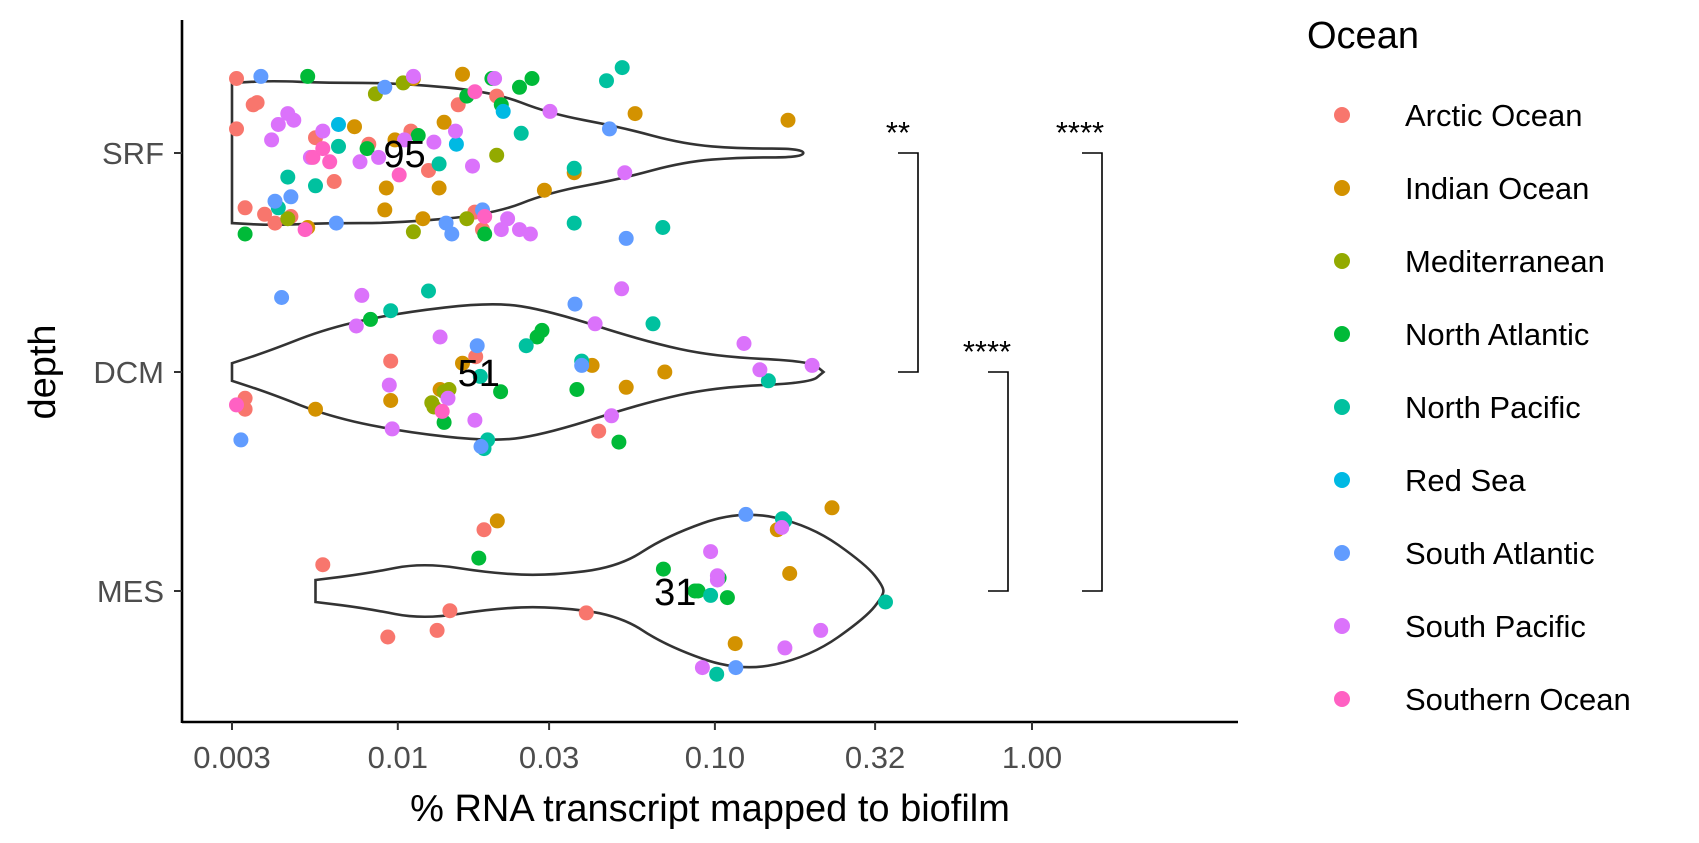 The width and height of the screenshot is (1699, 843). What do you see at coordinates (1363, 36) in the screenshot?
I see `legend-title: Ocean` at bounding box center [1363, 36].